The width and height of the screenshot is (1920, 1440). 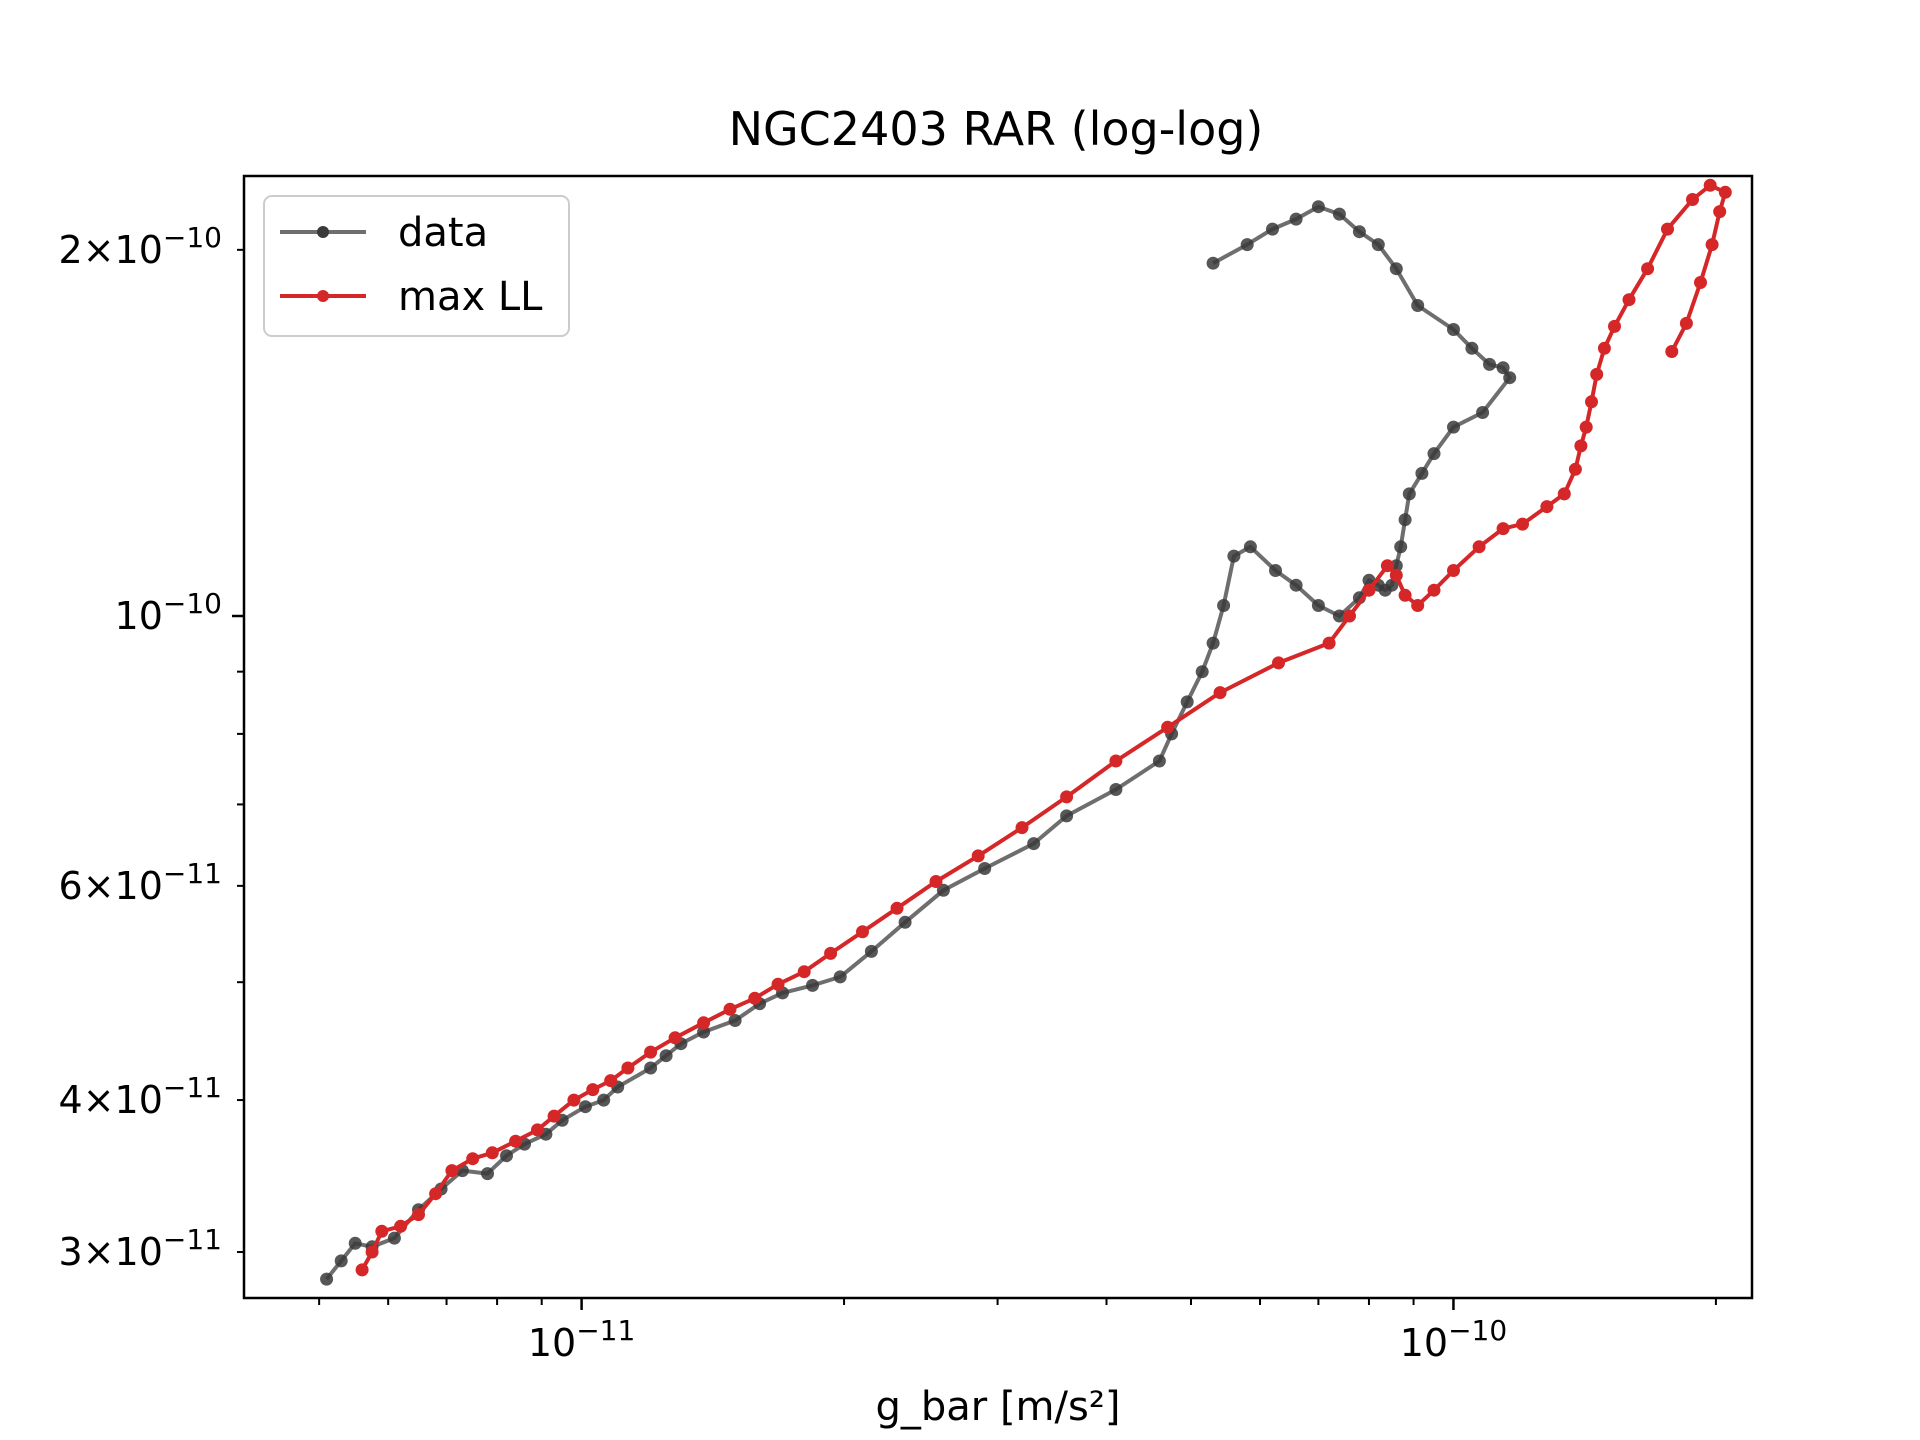 I want to click on y-tick-label: 2×10⁻¹⁰, so click(x=140, y=246).